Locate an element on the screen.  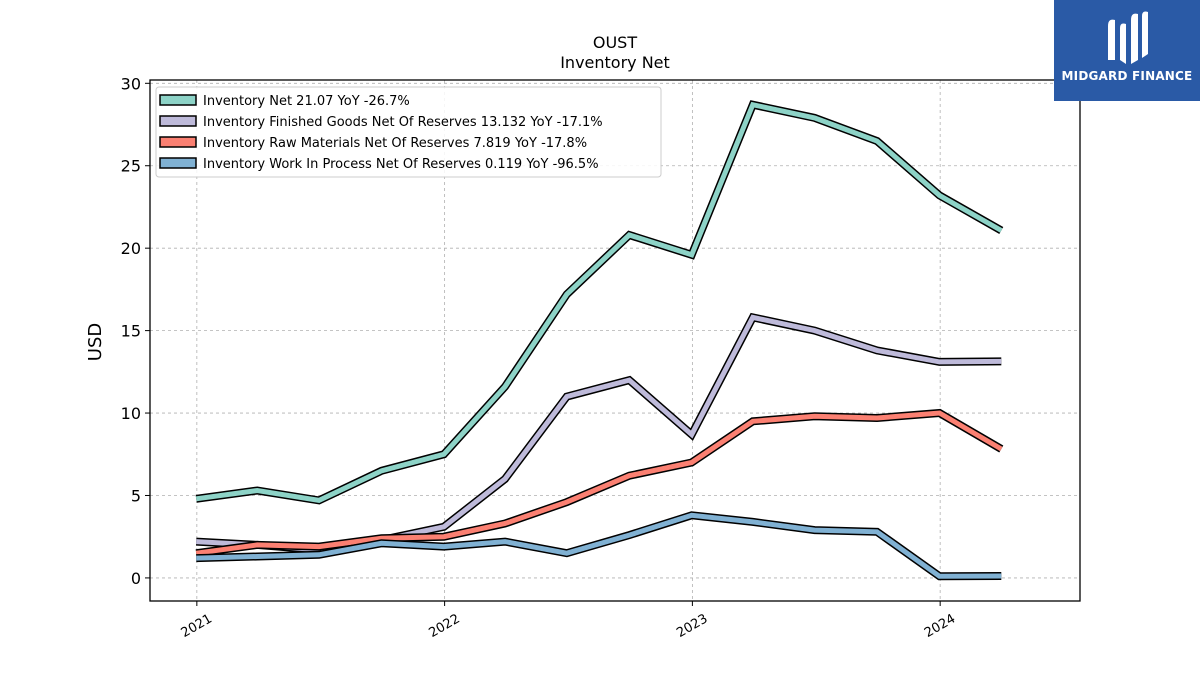
x-tick-label: 2024 is located at coordinates (940, 626).